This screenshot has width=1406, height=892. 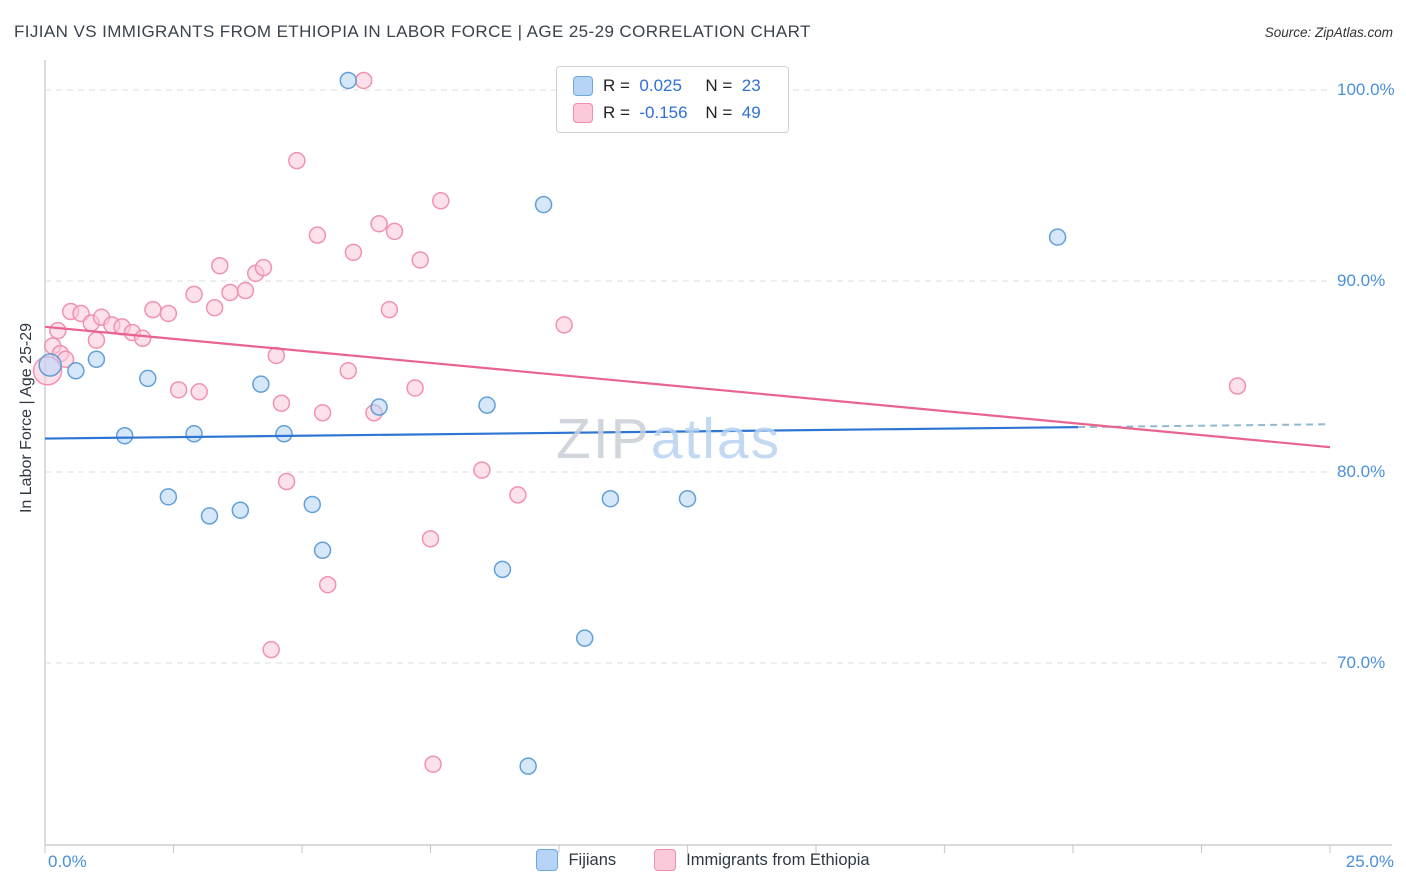 What do you see at coordinates (1361, 662) in the screenshot?
I see `y-tick-70: 70.0%` at bounding box center [1361, 662].